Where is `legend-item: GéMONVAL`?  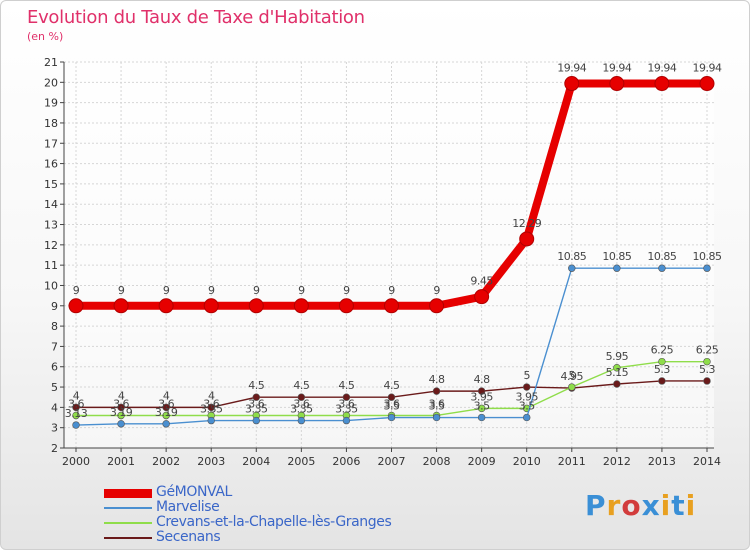 legend-item: GéMONVAL is located at coordinates (314, 492).